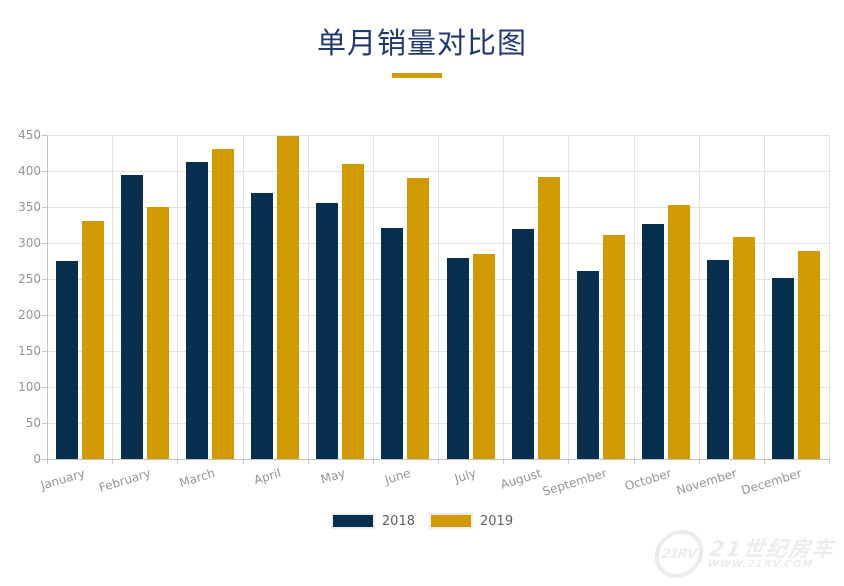  Describe the element at coordinates (288, 297) in the screenshot. I see `bar-2019-april` at that location.